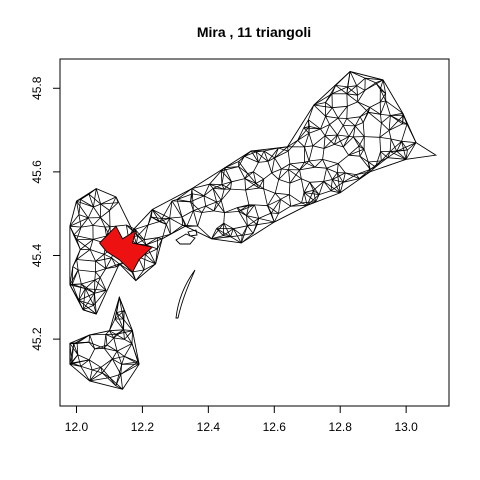 This screenshot has width=480, height=480. I want to click on y-tick-label: 45.4, so click(37, 255).